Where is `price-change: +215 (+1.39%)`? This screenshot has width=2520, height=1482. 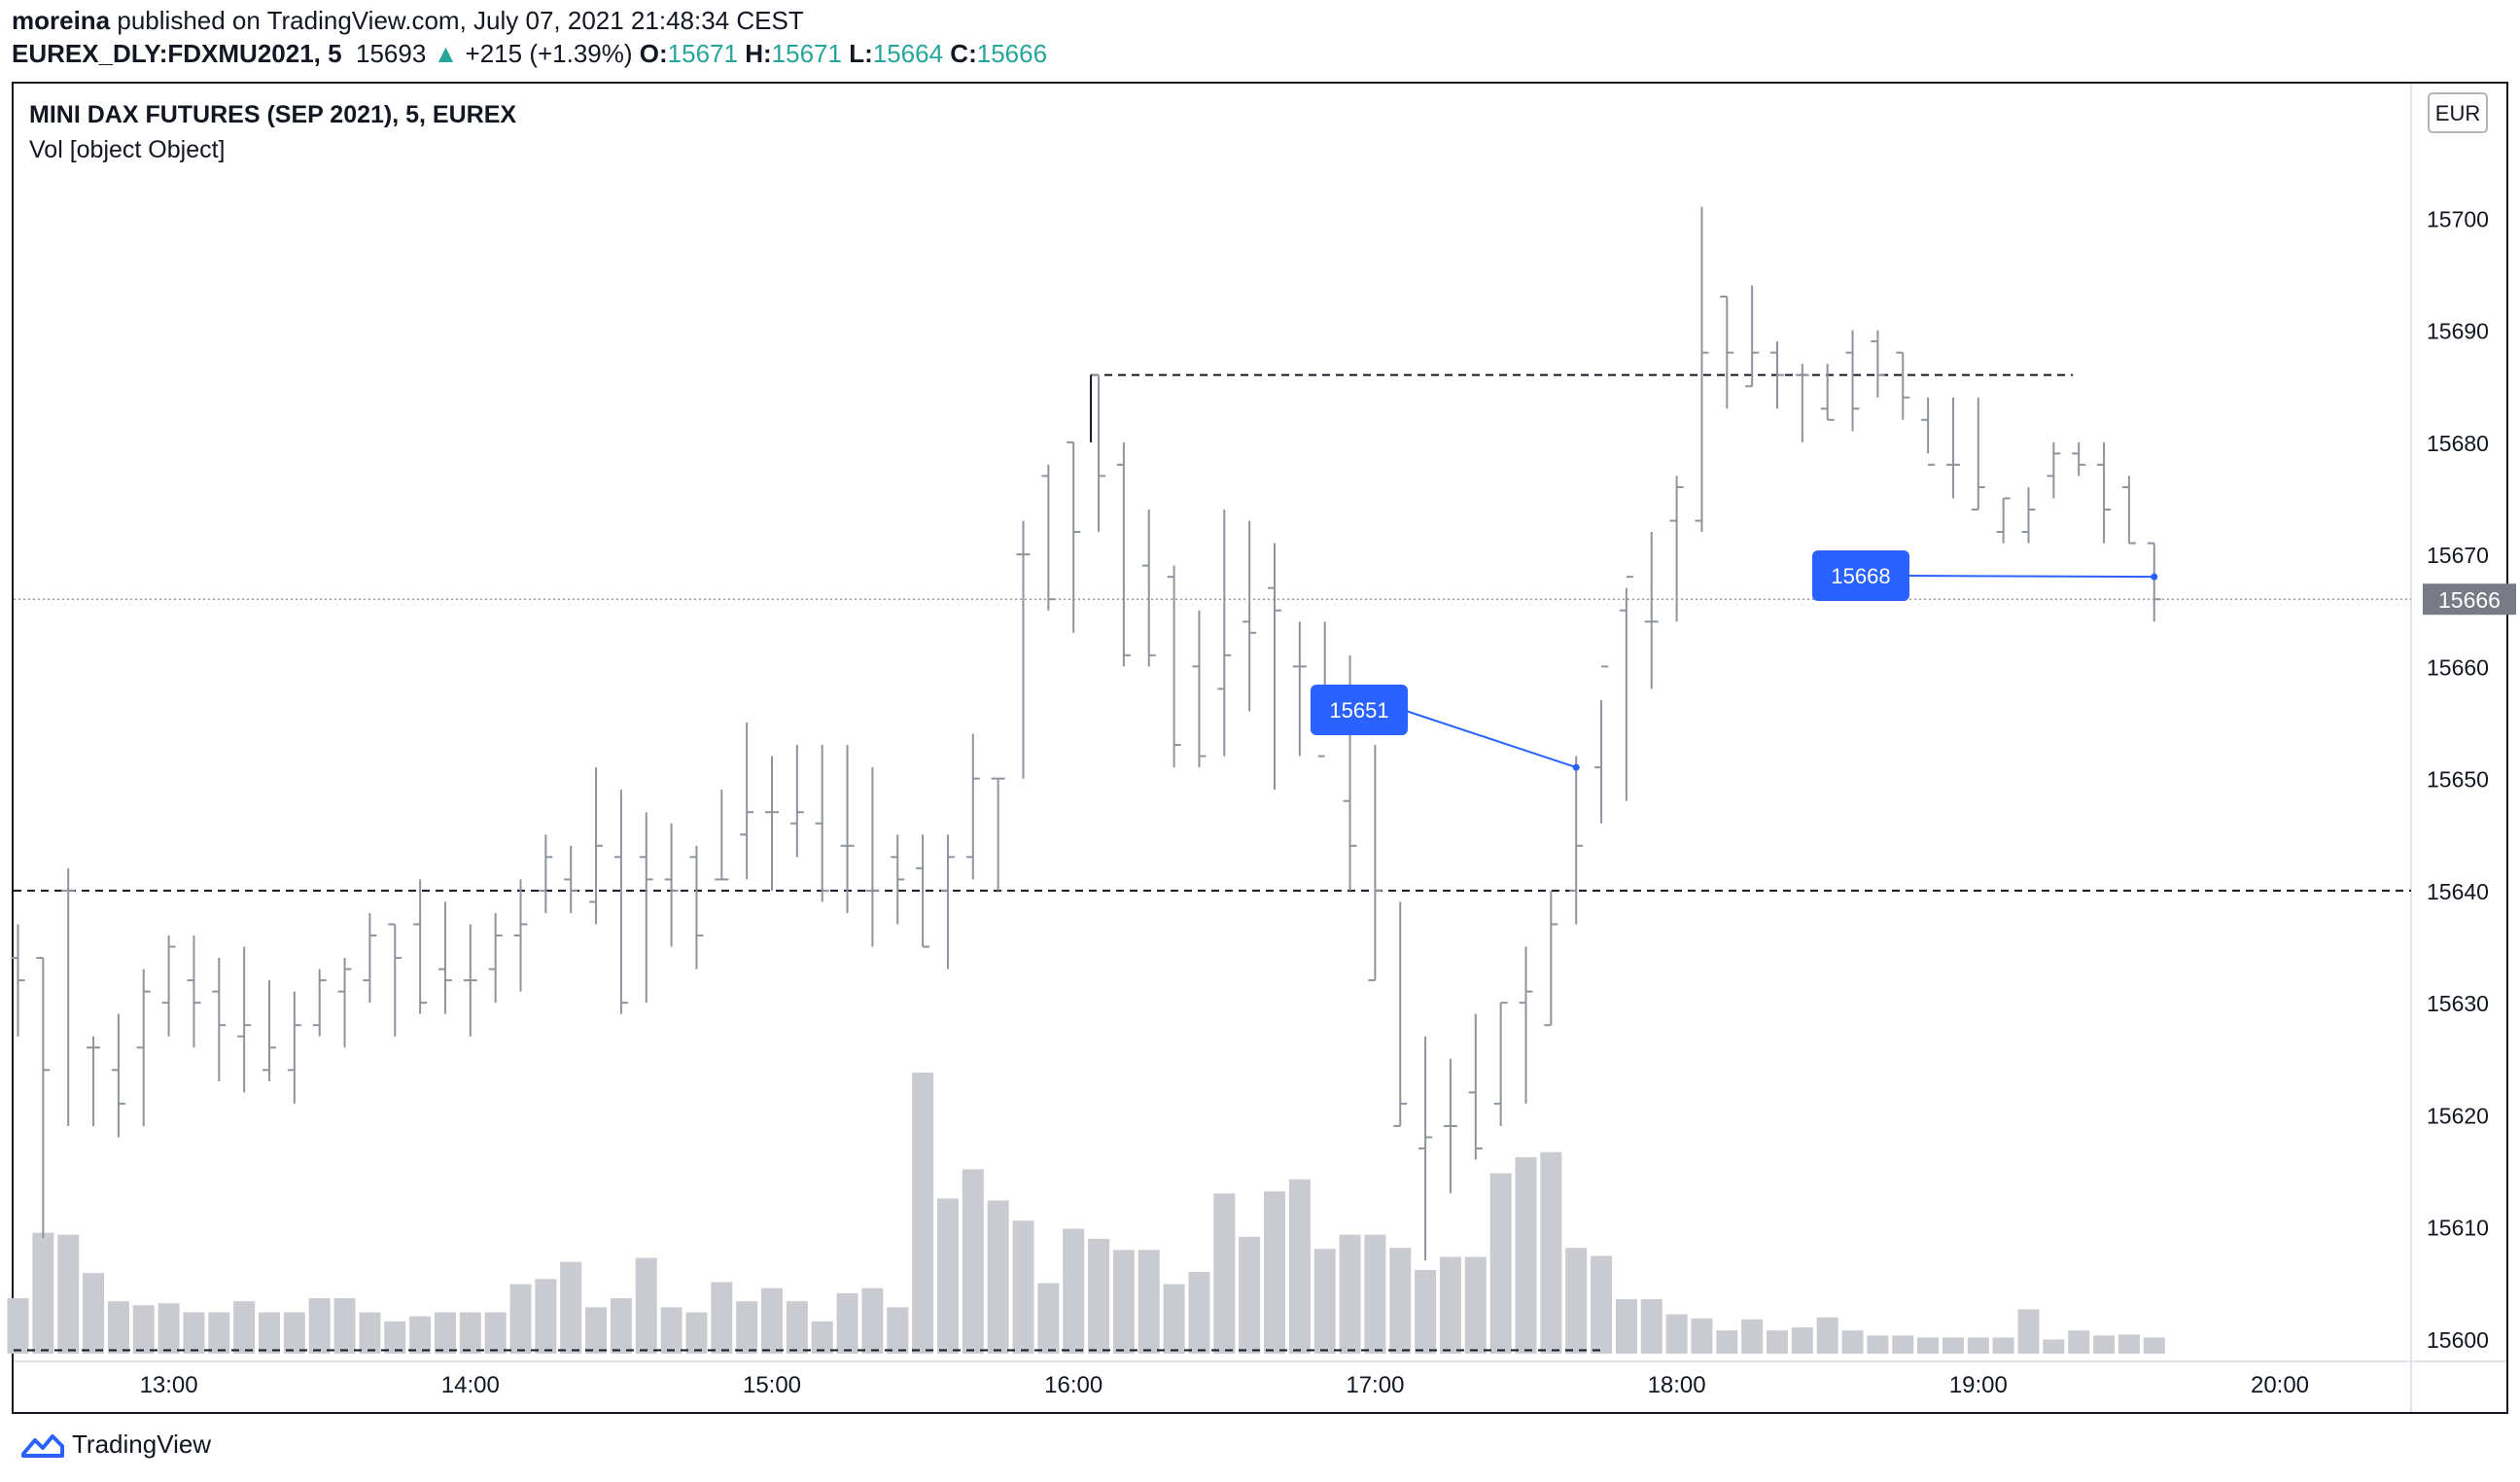 price-change: +215 (+1.39%) is located at coordinates (549, 53).